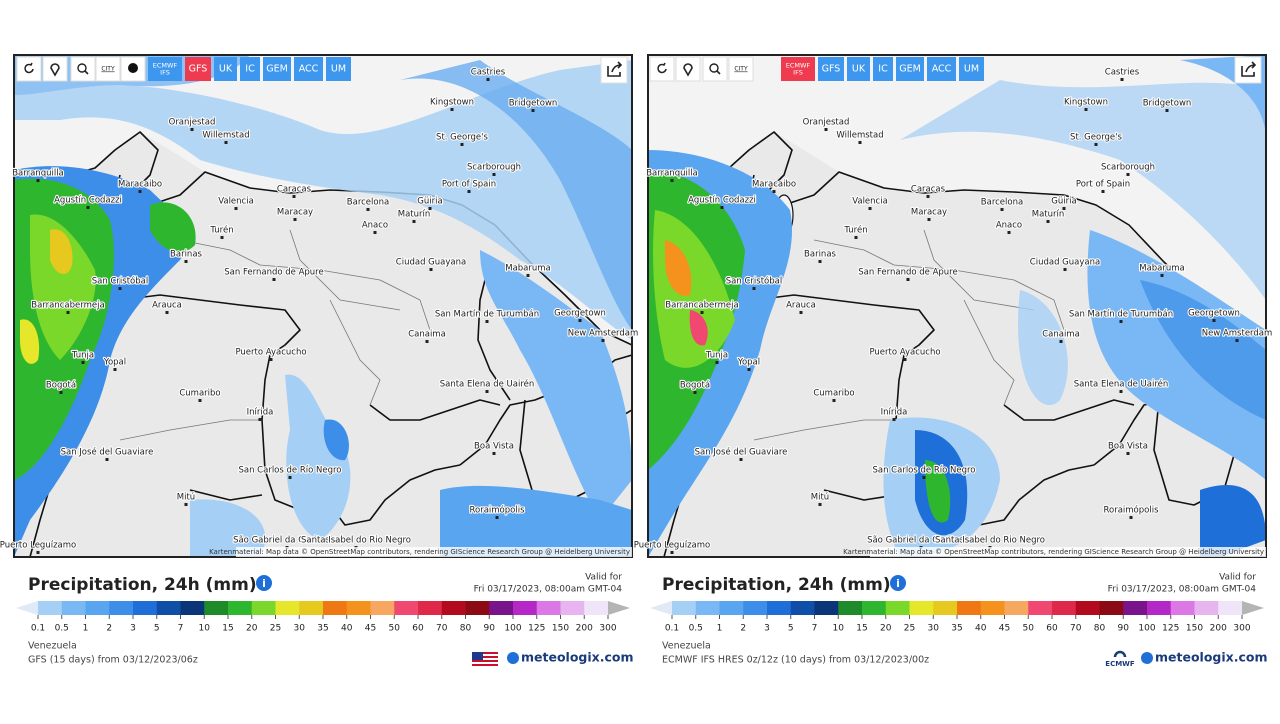 Image resolution: width=1280 pixels, height=724 pixels. I want to click on city-label: Caracas, so click(294, 190).